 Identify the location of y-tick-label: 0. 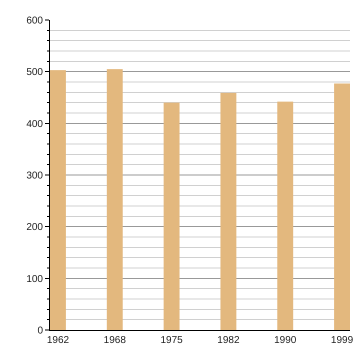
(40, 331).